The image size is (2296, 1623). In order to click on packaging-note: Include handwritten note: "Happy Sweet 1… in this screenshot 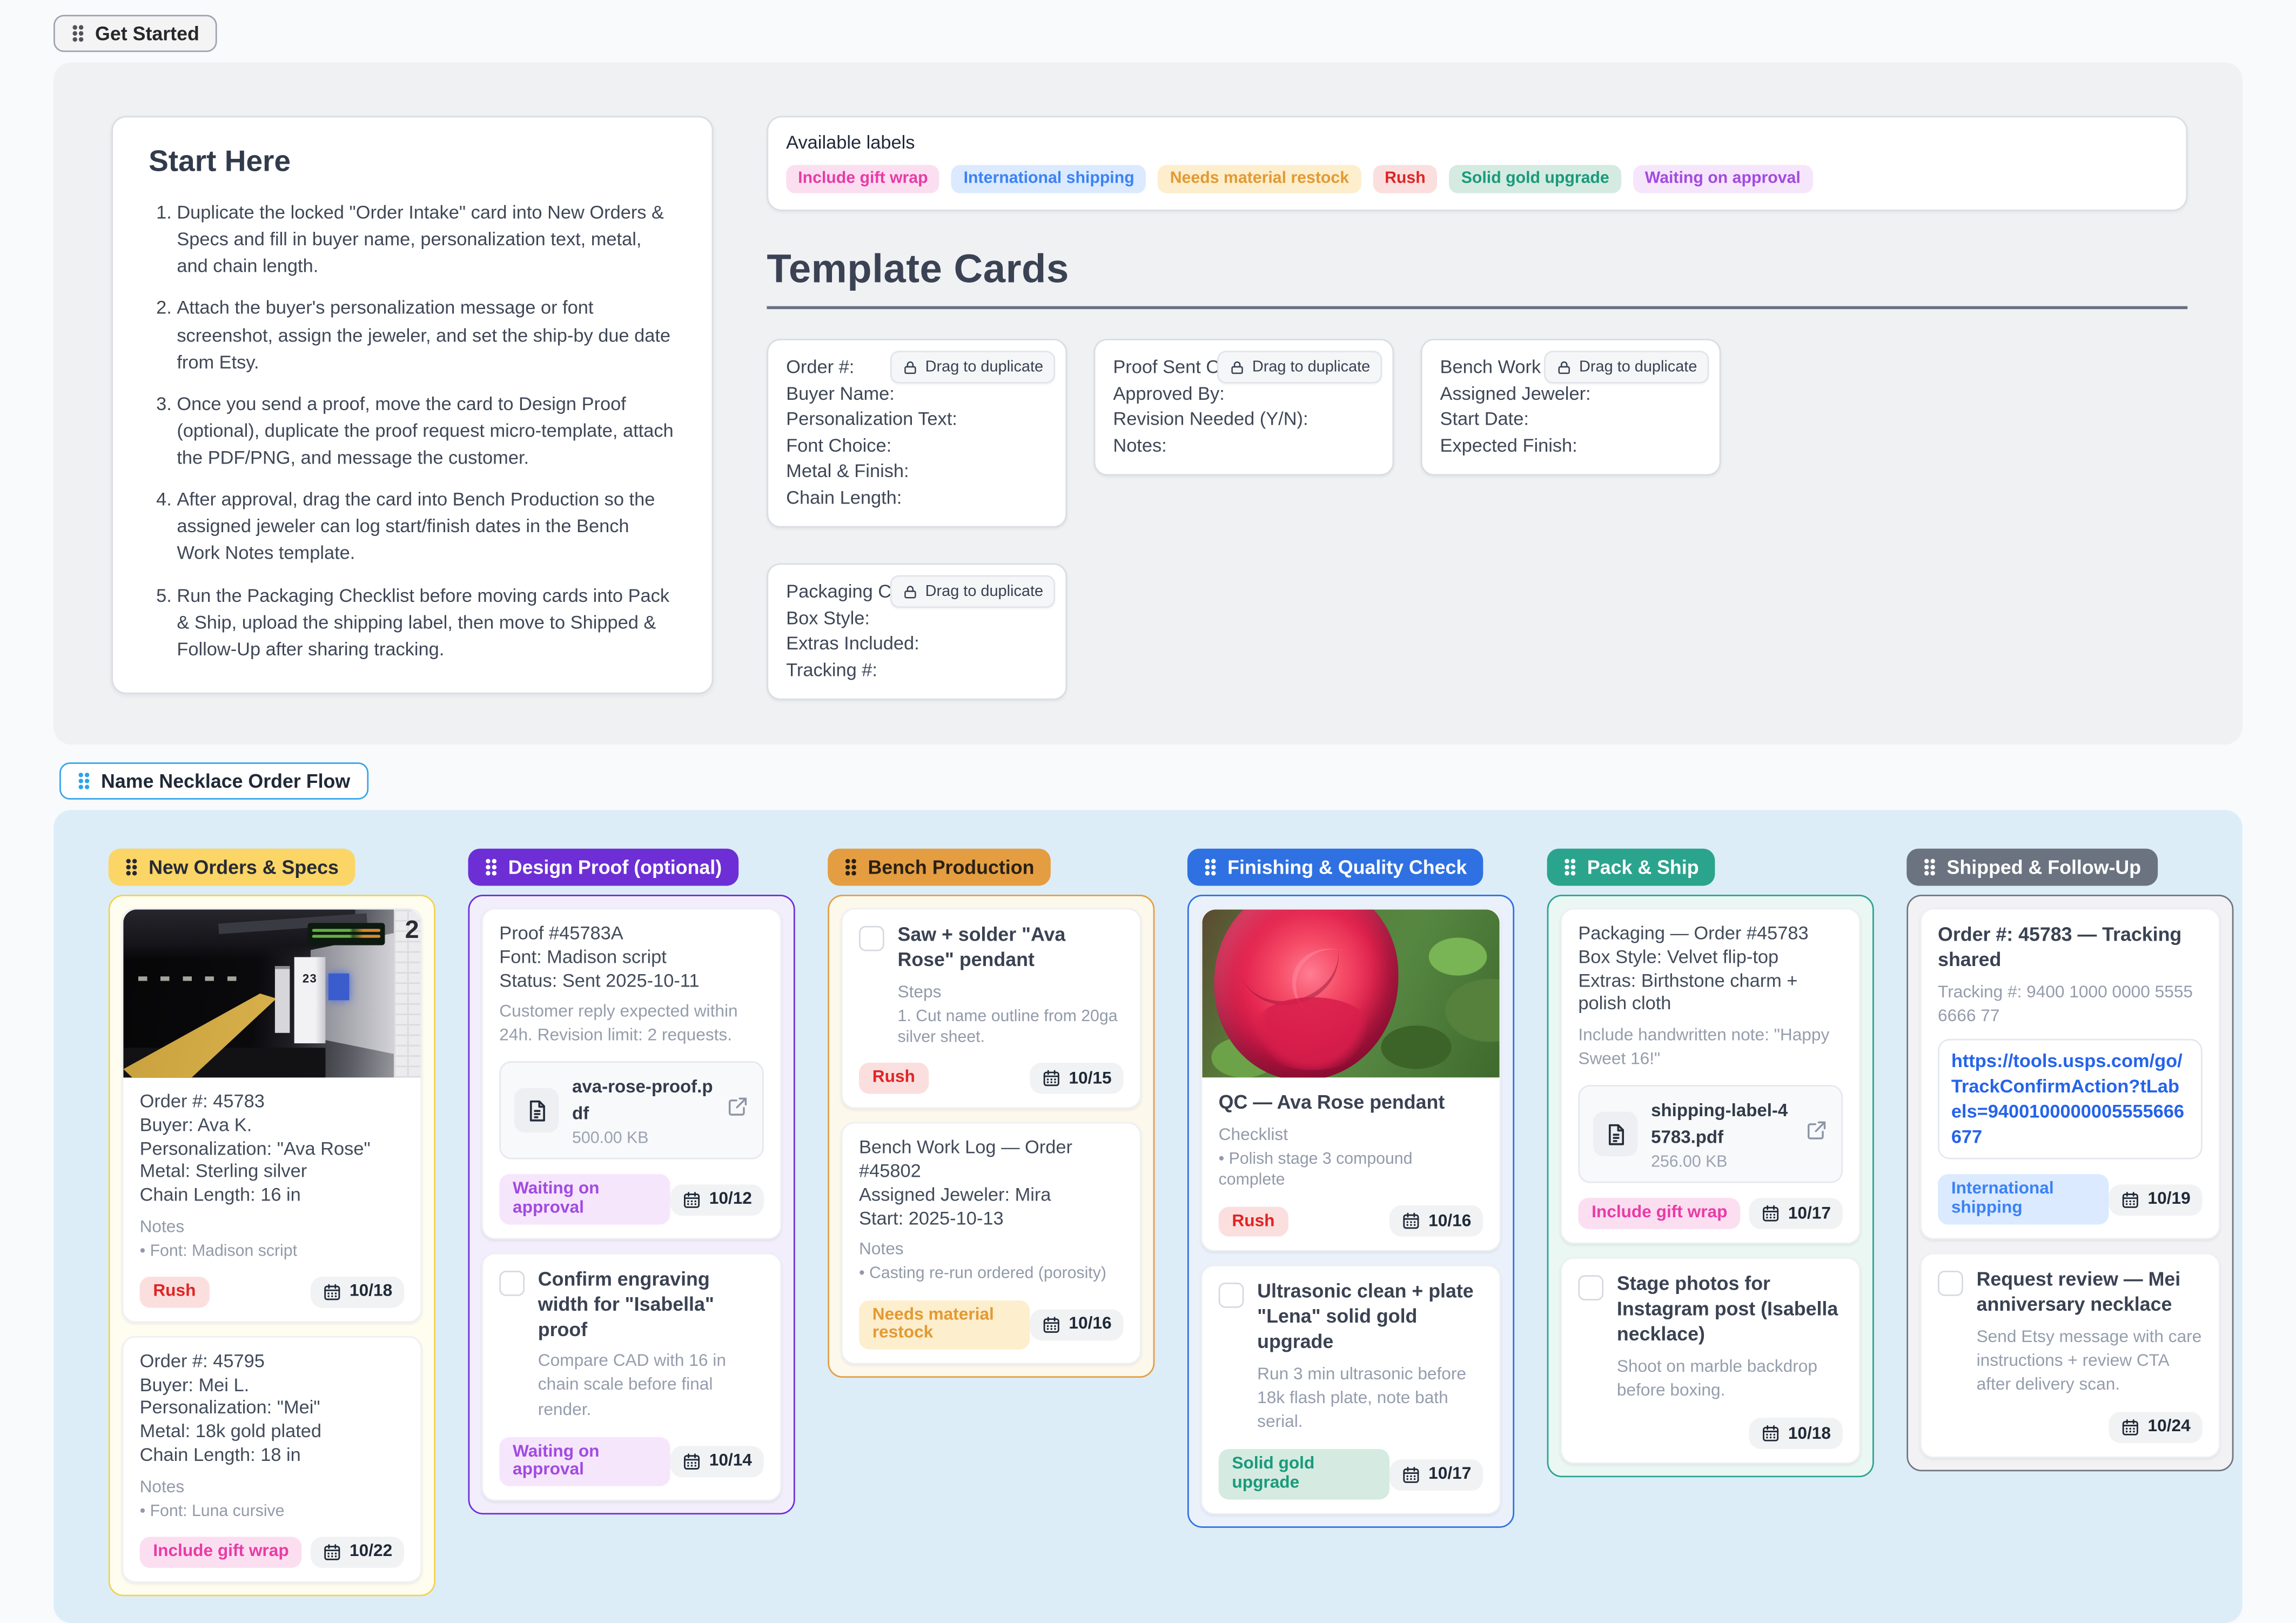, I will do `click(1704, 1048)`.